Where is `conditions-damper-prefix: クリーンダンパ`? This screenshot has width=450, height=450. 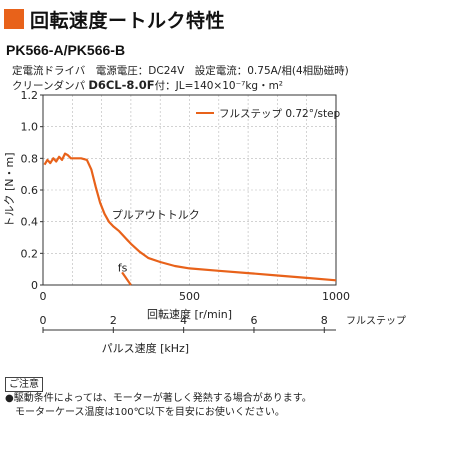
conditions-damper-prefix: クリーンダンパ is located at coordinates (50, 86).